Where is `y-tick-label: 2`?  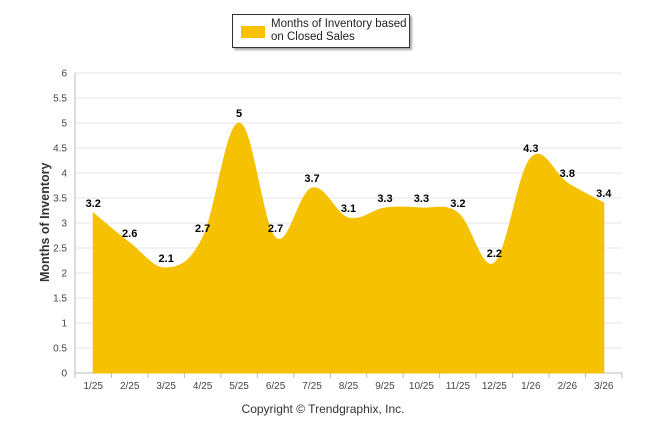 y-tick-label: 2 is located at coordinates (64, 274).